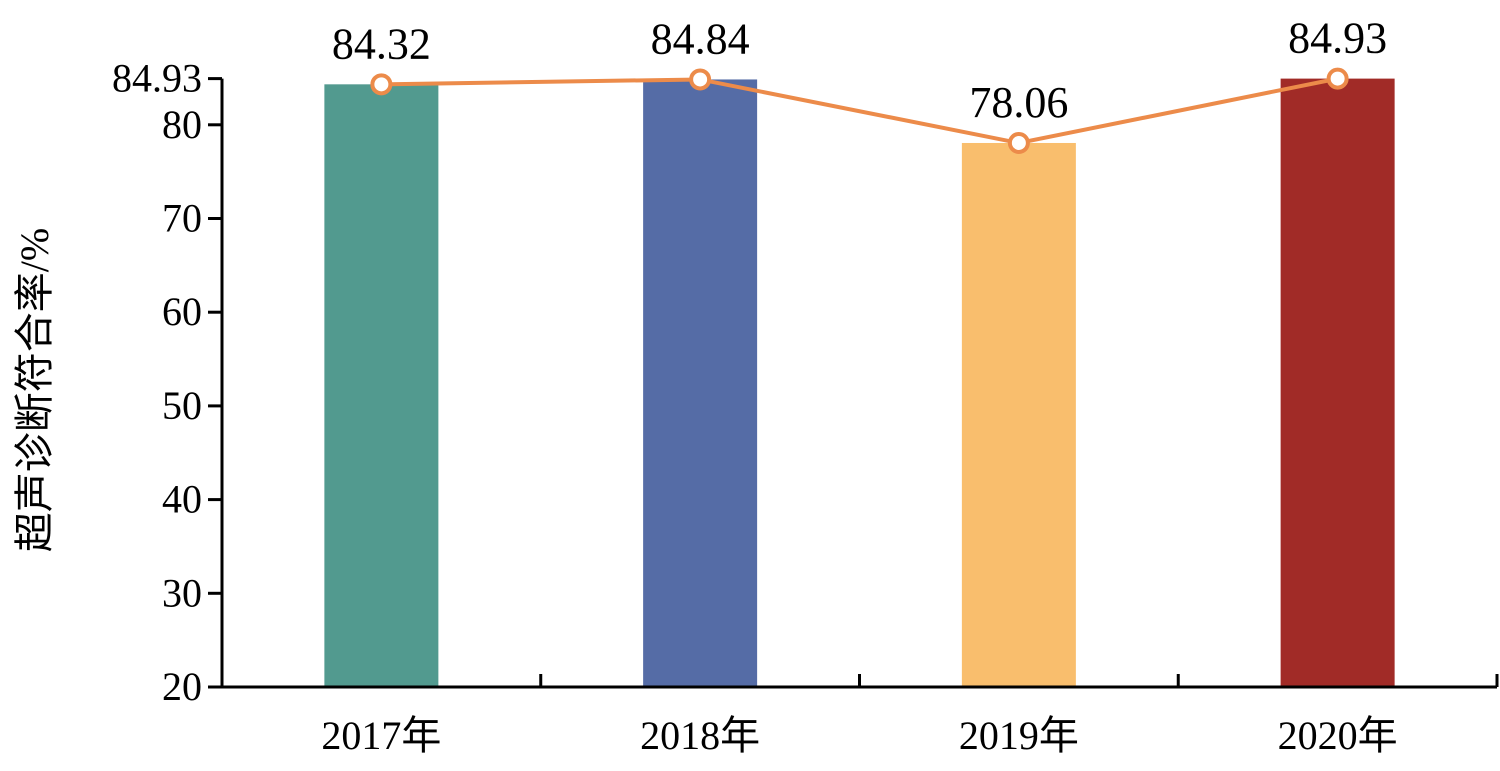 The height and width of the screenshot is (771, 1500). Describe the element at coordinates (182, 499) in the screenshot. I see `y-tick-label-40: 40` at that location.